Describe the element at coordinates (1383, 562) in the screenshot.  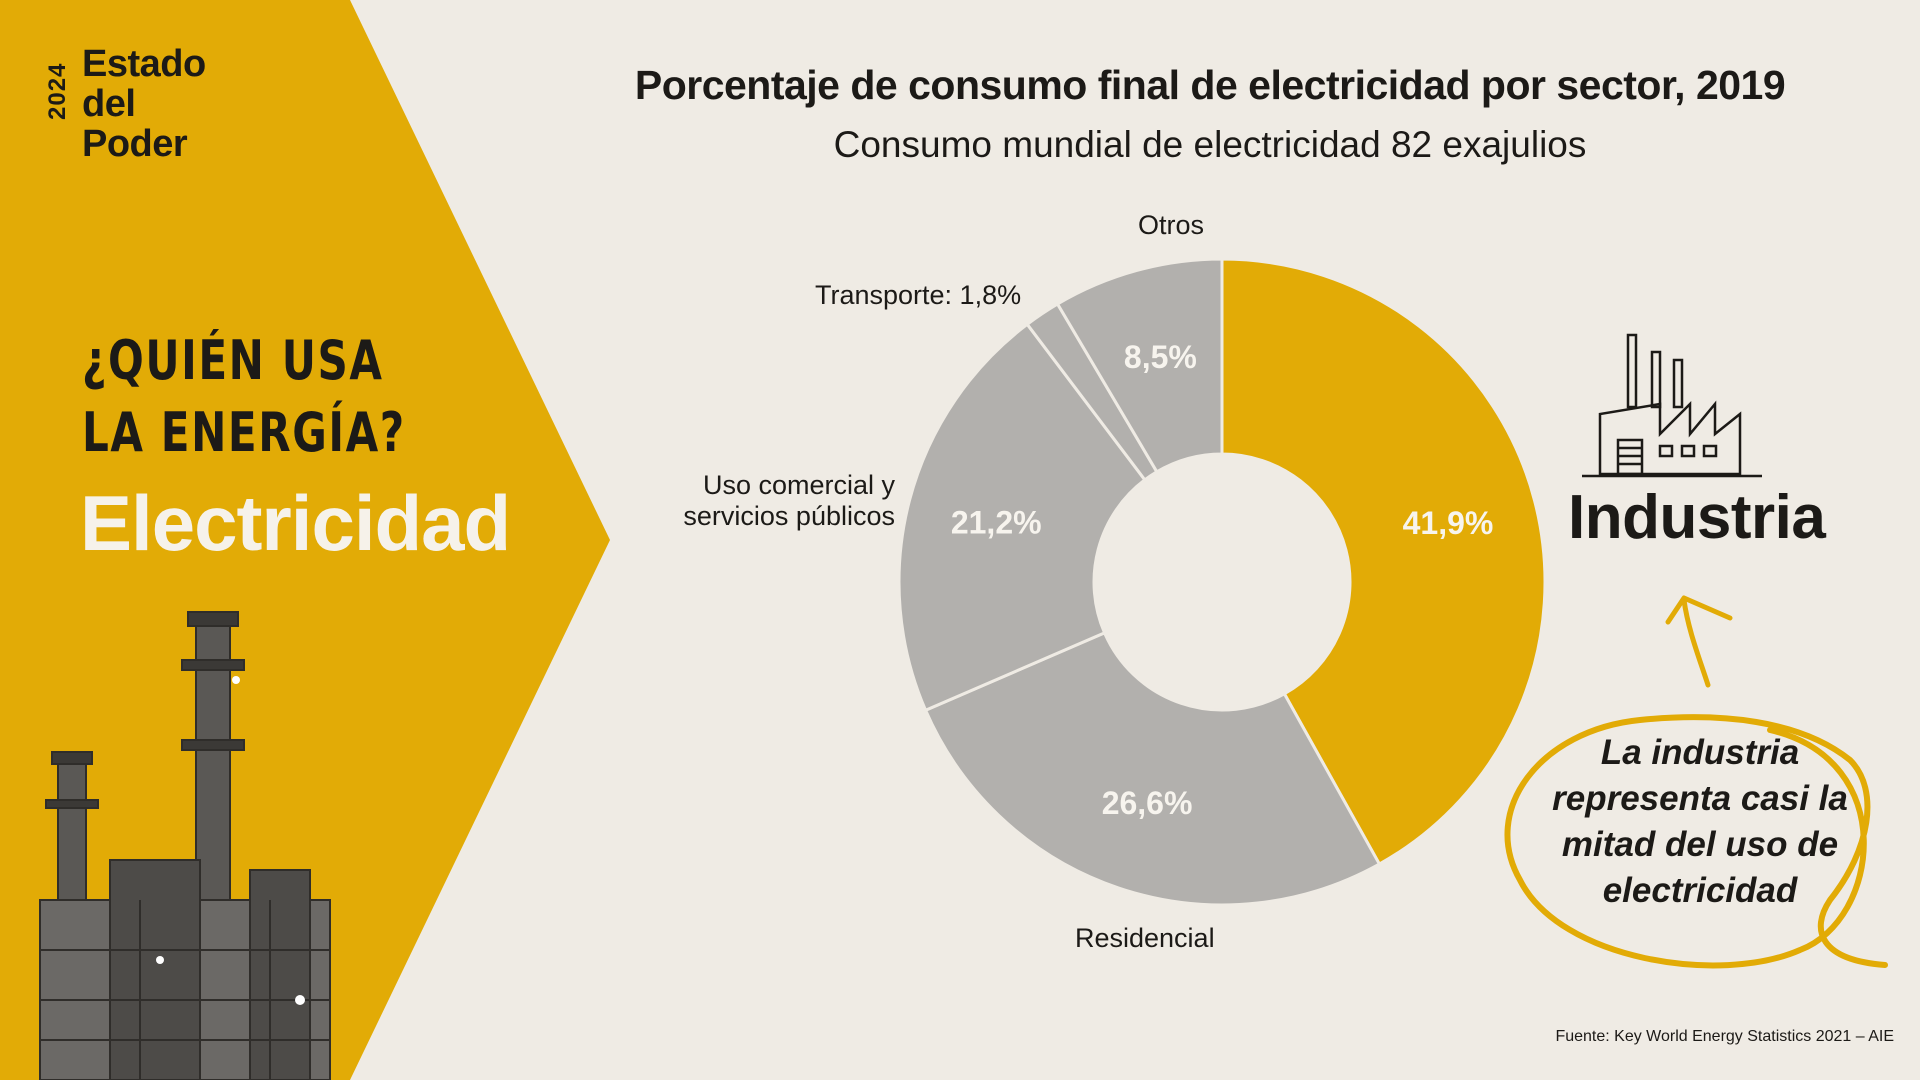
I see `donut-slice-industria` at that location.